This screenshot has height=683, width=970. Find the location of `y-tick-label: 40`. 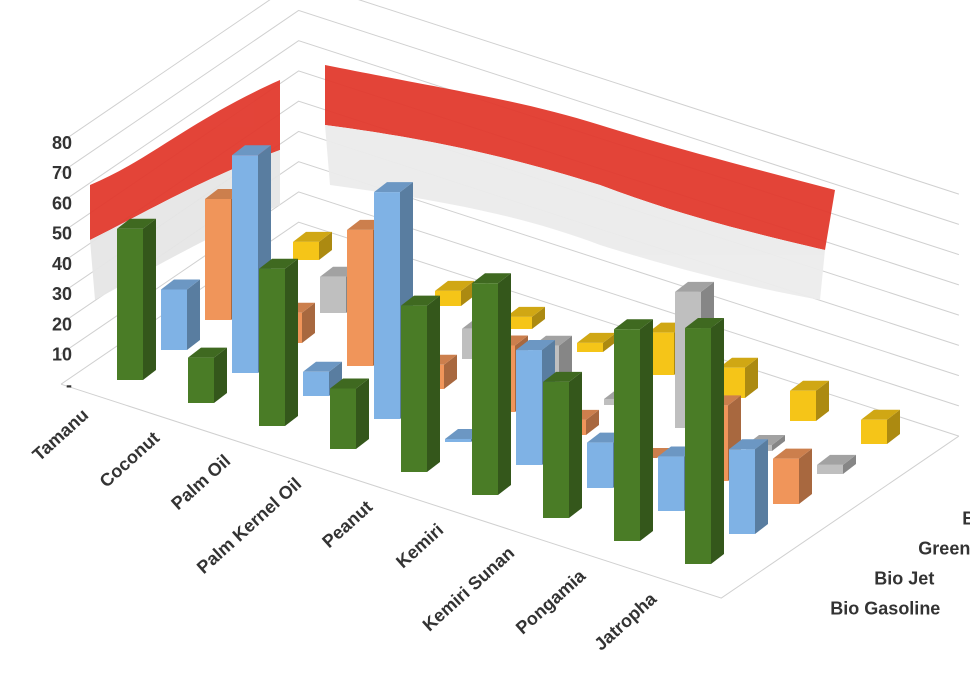

y-tick-label: 40 is located at coordinates (62, 264).